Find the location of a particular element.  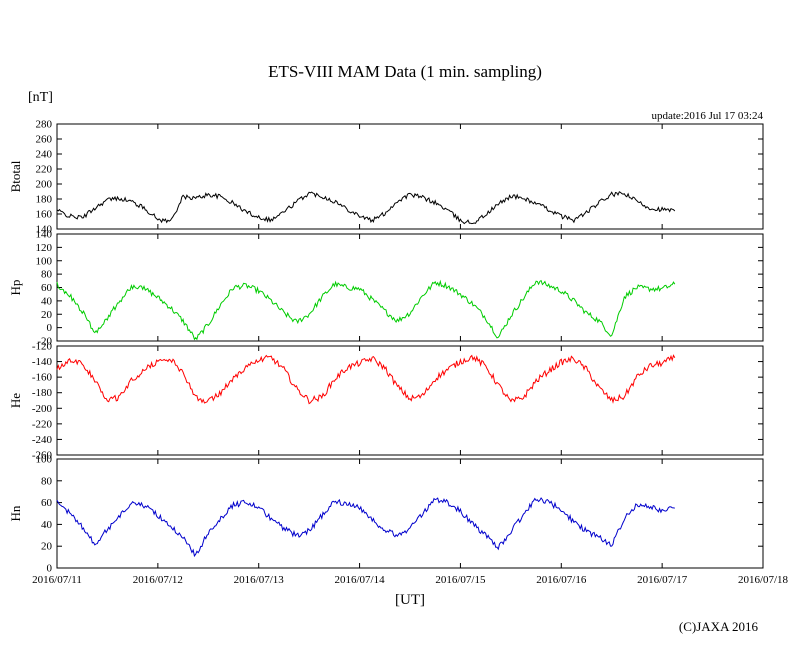

x-axis-label: [UT] is located at coordinates (410, 600).